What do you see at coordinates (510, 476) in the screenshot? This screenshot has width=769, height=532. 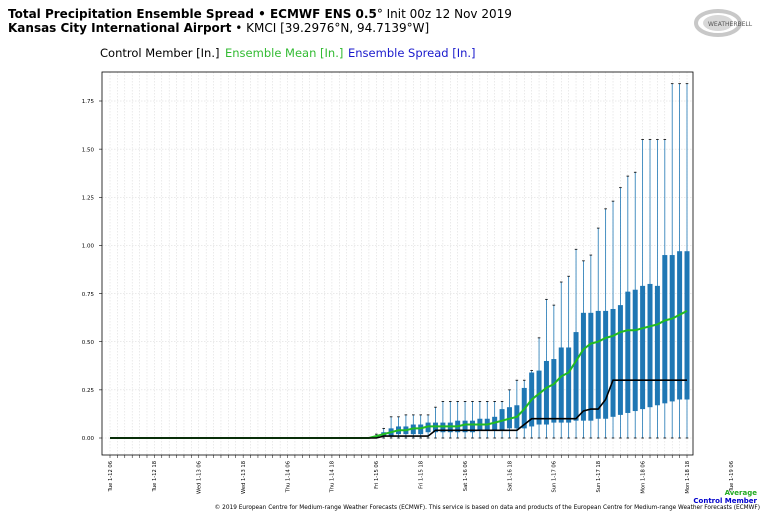 I see `x-tick-label: Sat 1-16 18` at bounding box center [510, 476].